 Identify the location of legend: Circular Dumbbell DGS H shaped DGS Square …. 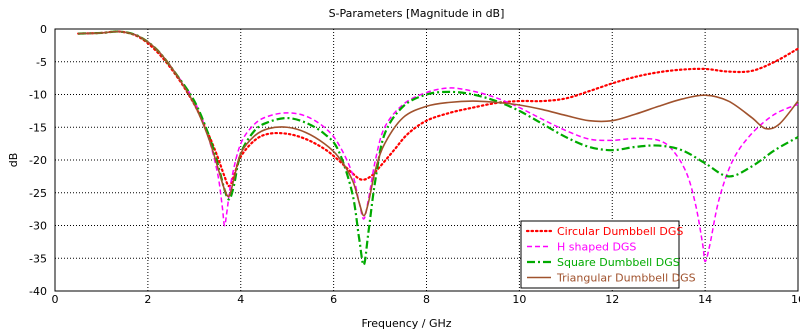
(608, 254).